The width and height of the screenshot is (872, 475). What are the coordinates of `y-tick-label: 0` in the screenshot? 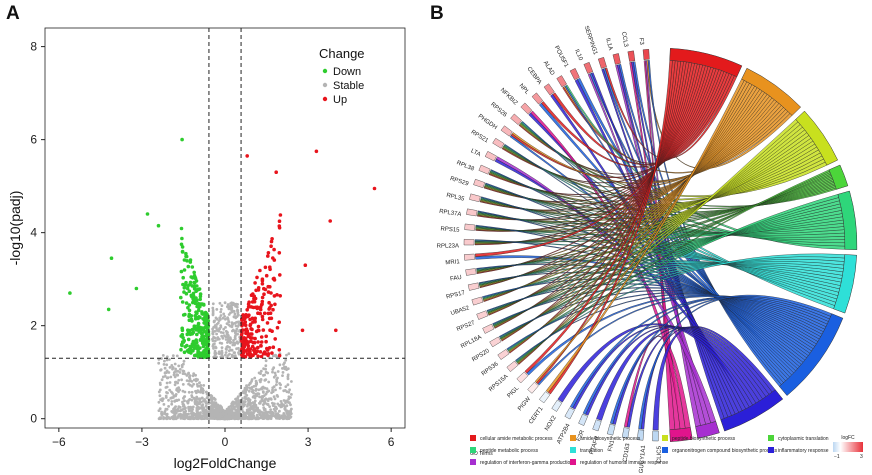 It's located at (33, 419).